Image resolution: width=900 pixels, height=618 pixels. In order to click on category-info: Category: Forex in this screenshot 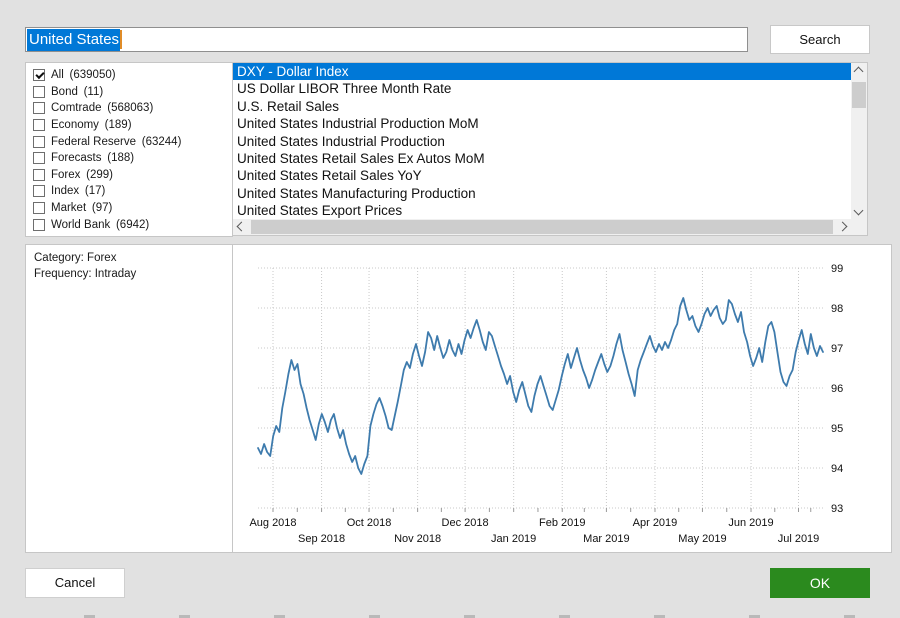, I will do `click(75, 258)`.